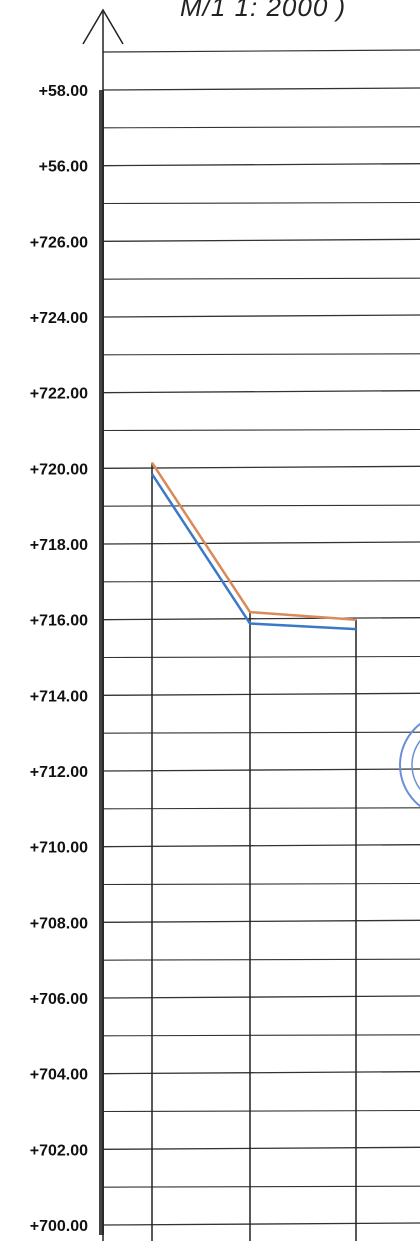 The width and height of the screenshot is (420, 1241). Describe the element at coordinates (59, 1075) in the screenshot. I see `elevation-label: +704.00` at that location.